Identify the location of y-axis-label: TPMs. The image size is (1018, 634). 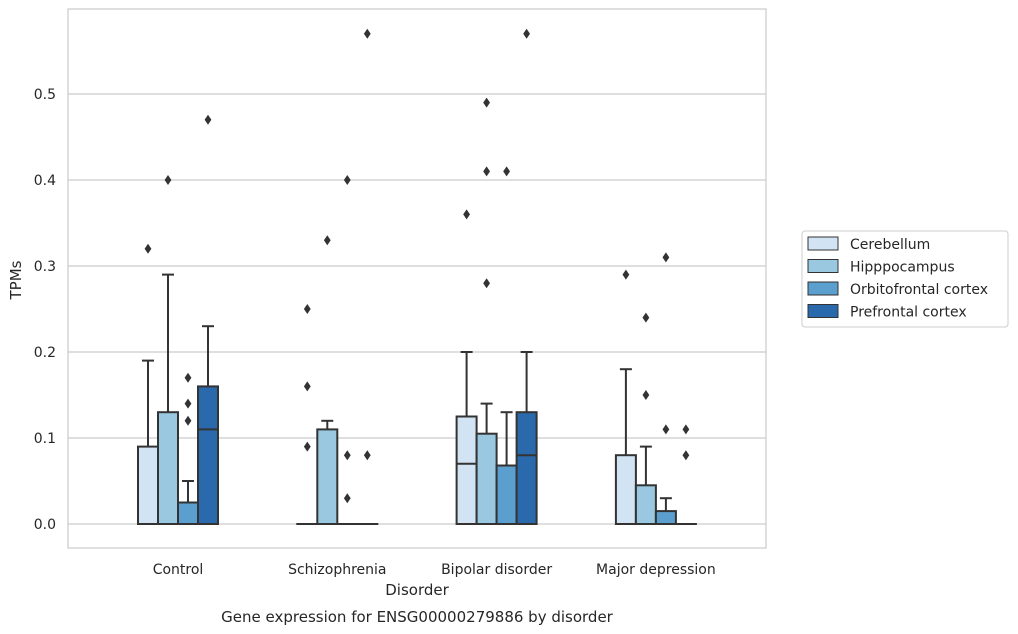
(16, 280).